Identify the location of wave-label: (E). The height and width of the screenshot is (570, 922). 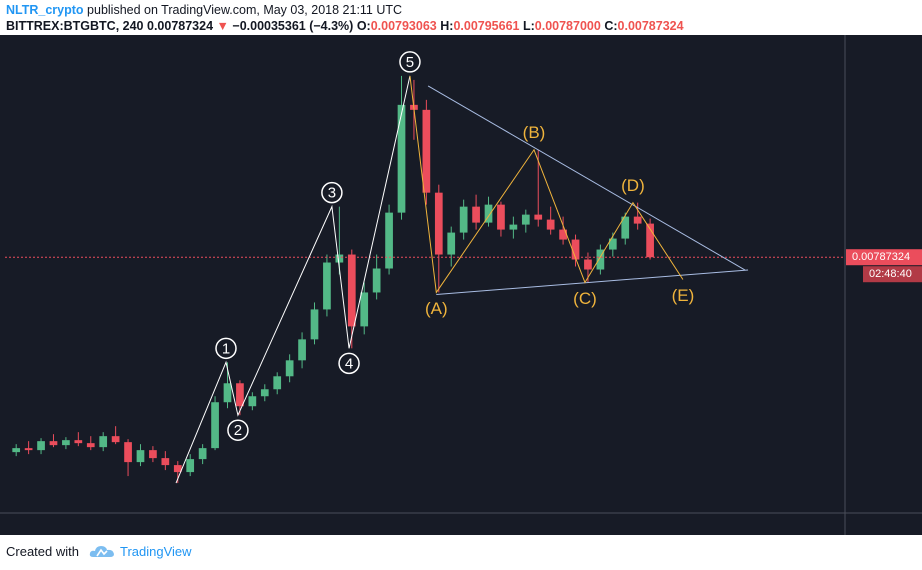
(683, 295).